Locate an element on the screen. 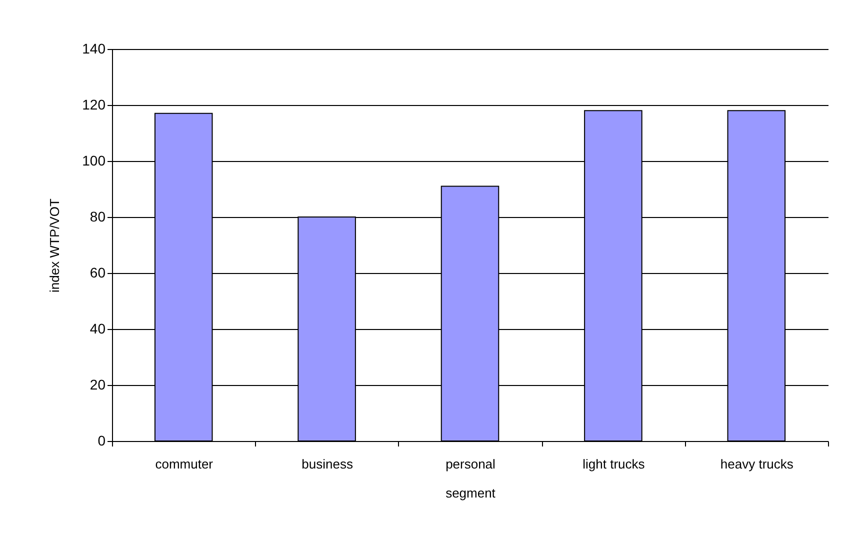 This screenshot has height=542, width=854. x-tick-label: light trucks is located at coordinates (614, 464).